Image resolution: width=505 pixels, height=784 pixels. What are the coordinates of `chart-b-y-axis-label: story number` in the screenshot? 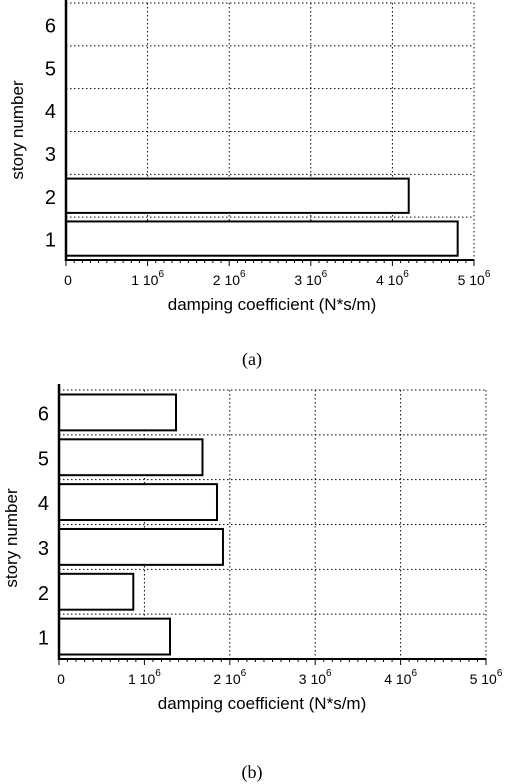 It's located at (11, 538).